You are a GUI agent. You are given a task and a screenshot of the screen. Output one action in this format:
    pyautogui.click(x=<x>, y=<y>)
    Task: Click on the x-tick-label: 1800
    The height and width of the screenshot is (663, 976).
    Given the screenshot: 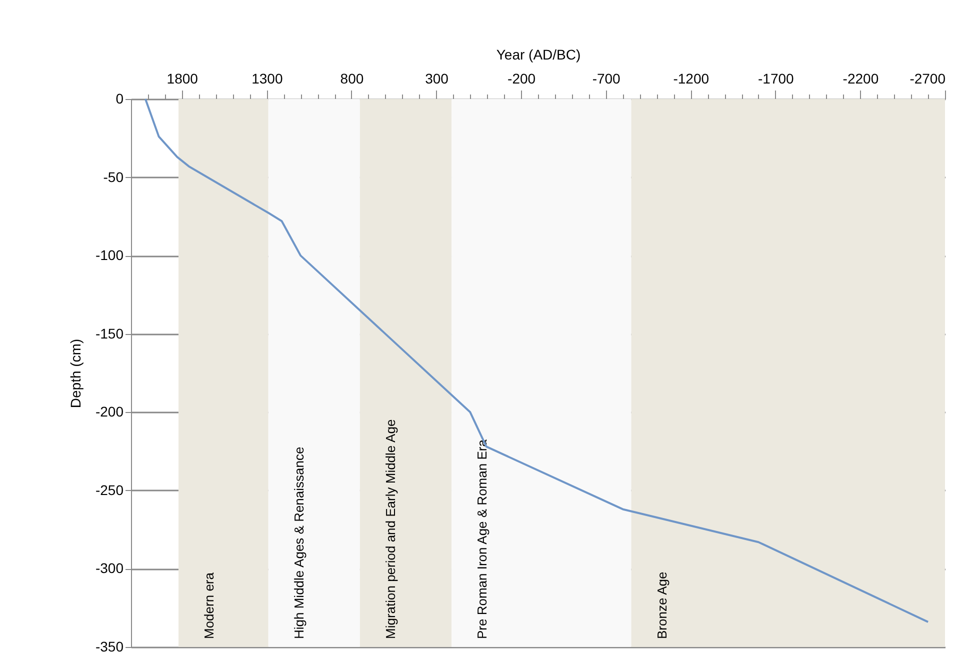 What is the action you would take?
    pyautogui.click(x=182, y=78)
    